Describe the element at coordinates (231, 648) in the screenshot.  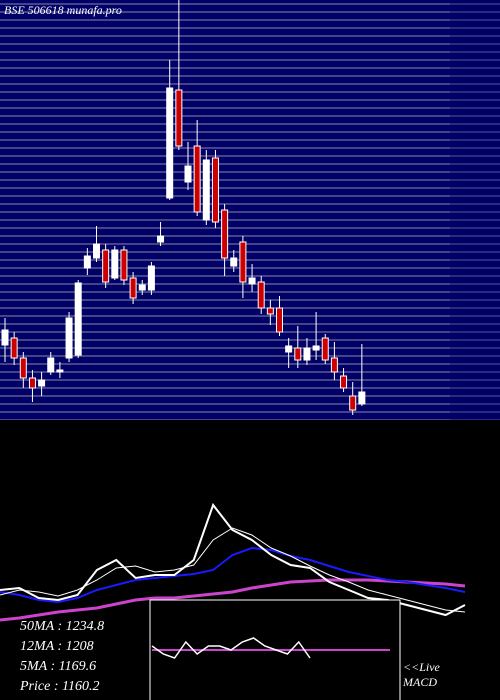
I see `macd-line` at that location.